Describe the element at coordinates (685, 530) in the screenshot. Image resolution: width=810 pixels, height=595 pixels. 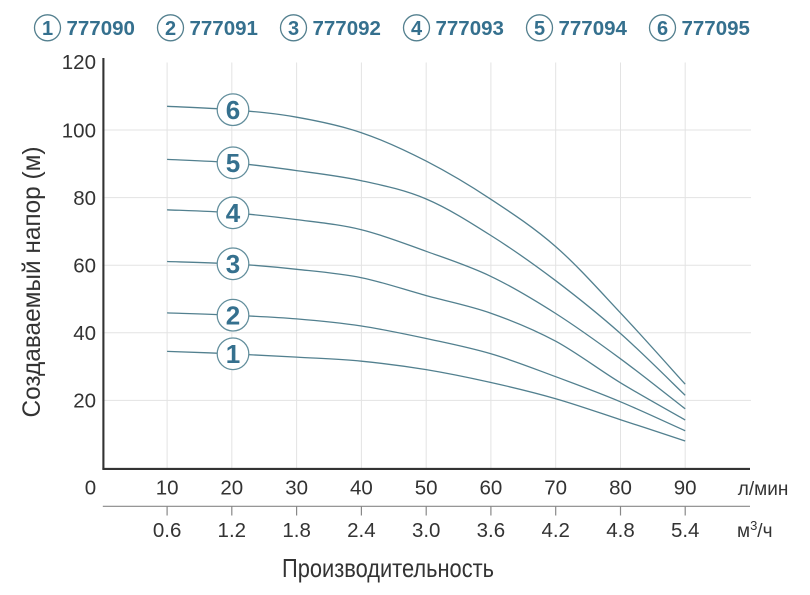
I see `svg-text: 5.4` at that location.